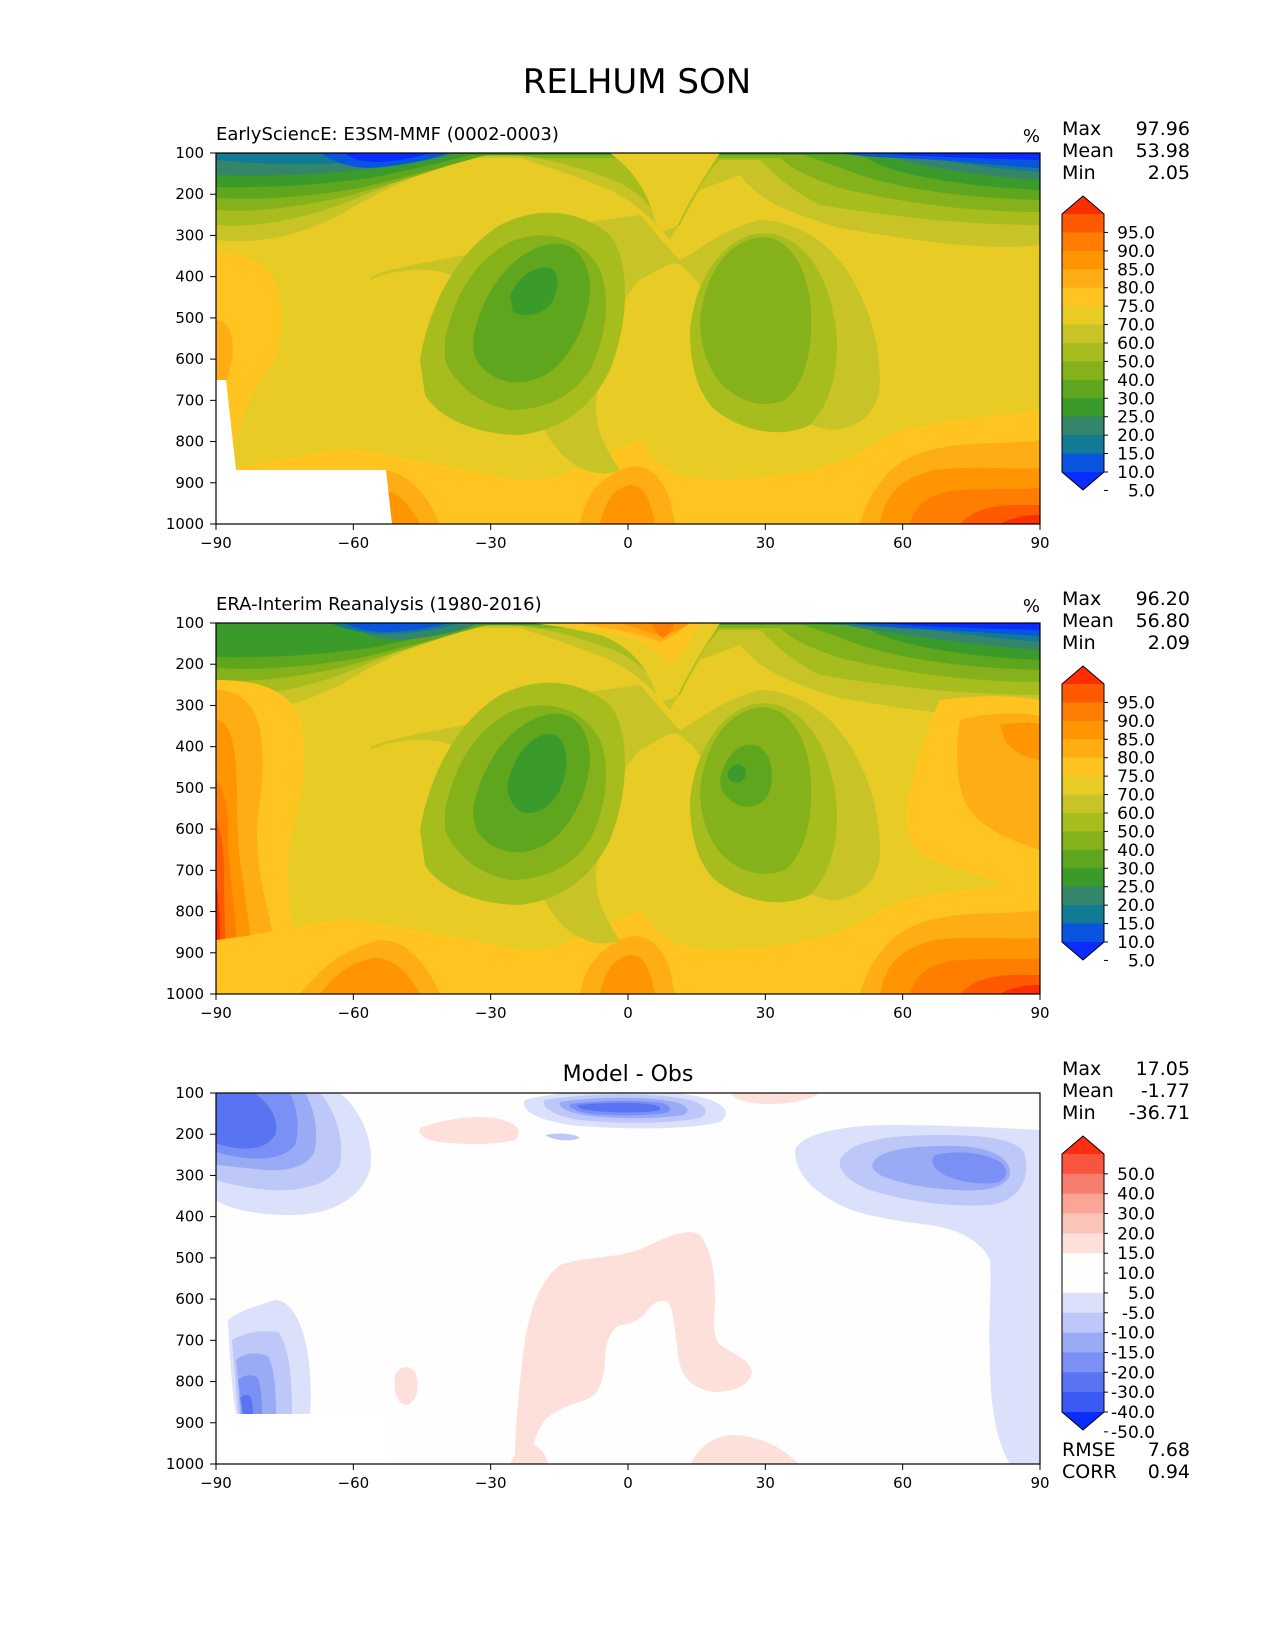 The height and width of the screenshot is (1650, 1275). Describe the element at coordinates (765, 1013) in the screenshot. I see `x-tick-label: 30` at that location.